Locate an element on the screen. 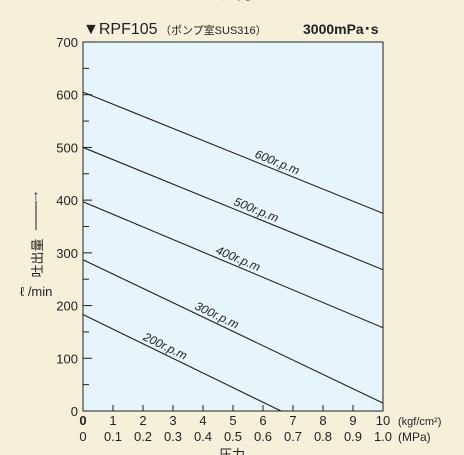 The image size is (464, 455). series-line is located at coordinates (182, 363).